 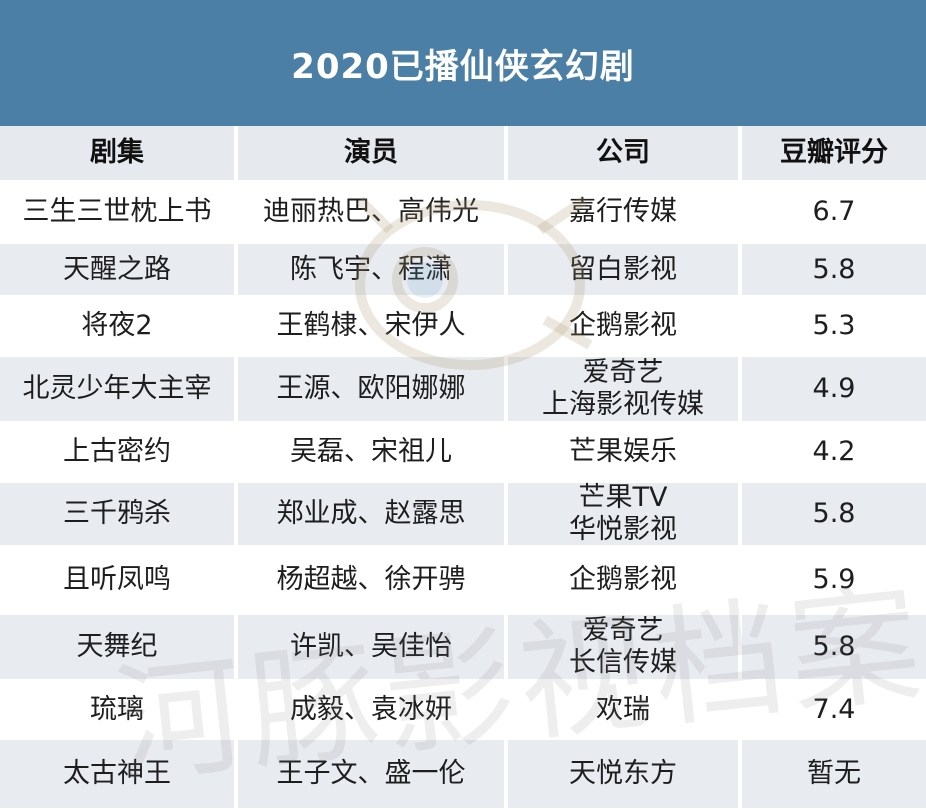 I want to click on cell-drama: 天醒之路, so click(x=119, y=271).